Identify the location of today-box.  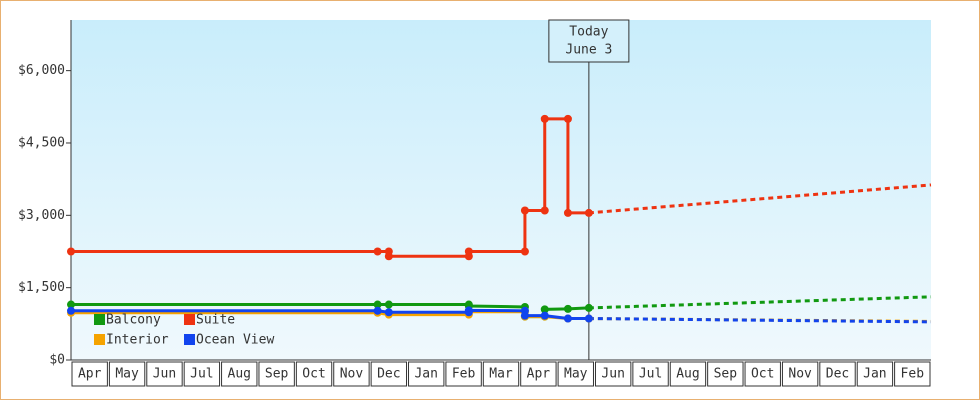
(589, 41).